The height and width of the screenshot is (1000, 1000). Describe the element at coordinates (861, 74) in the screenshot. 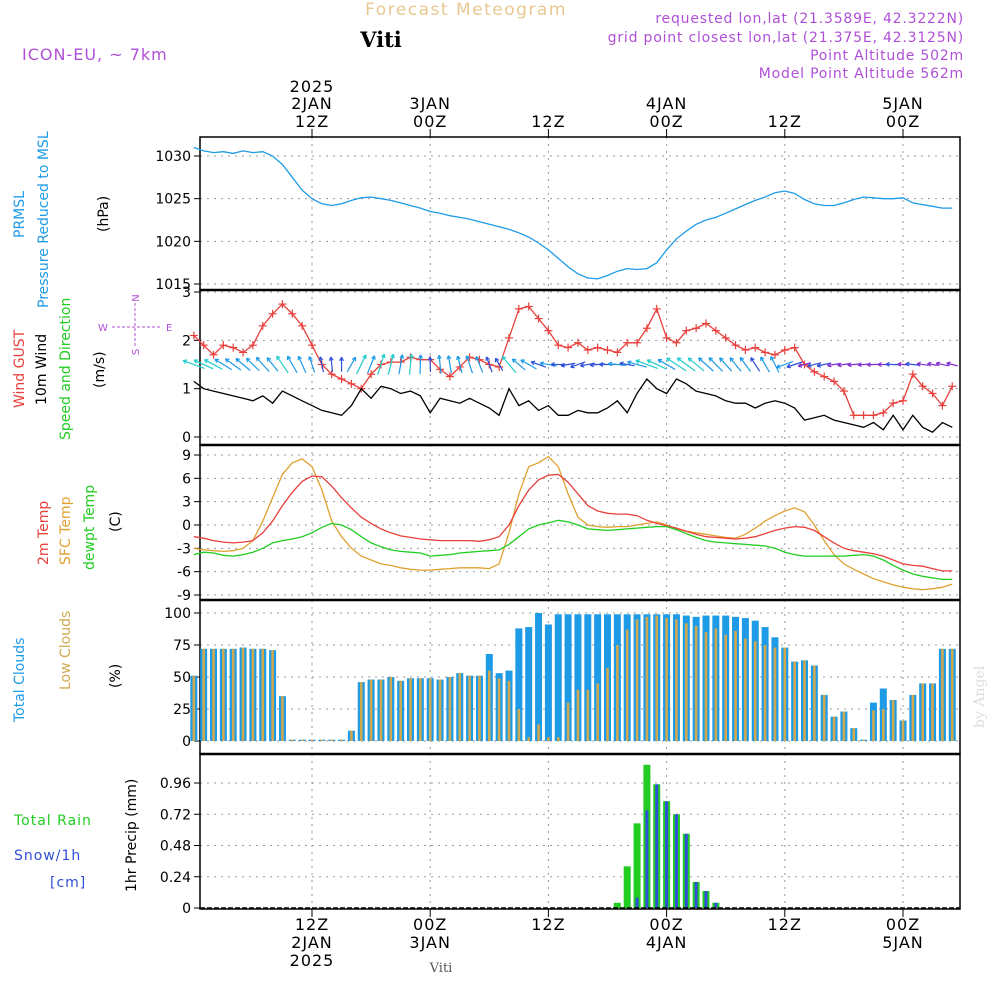

I see `model-altitude: Model Point Altitude 562m` at that location.